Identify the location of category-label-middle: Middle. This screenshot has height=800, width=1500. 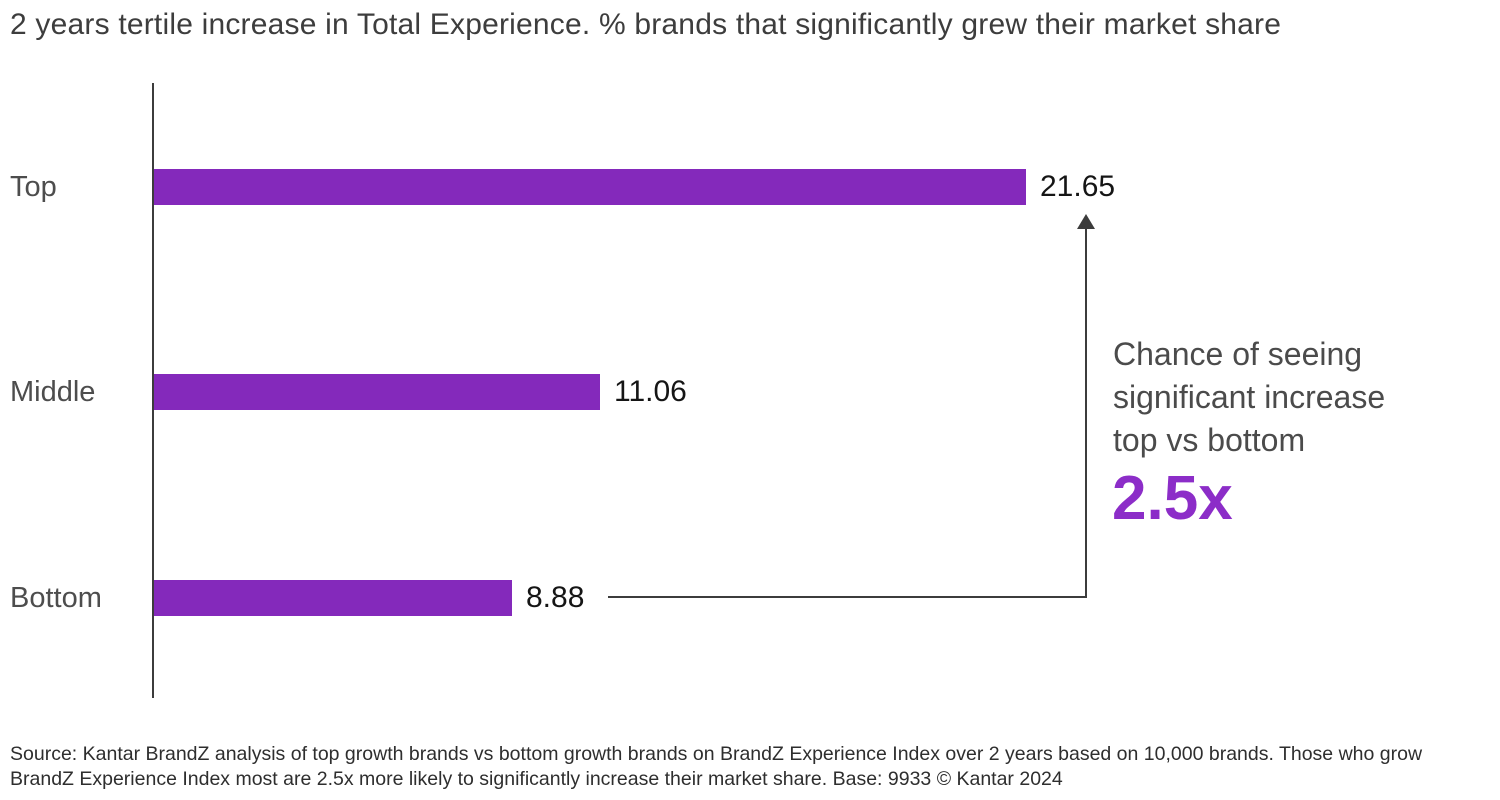
(53, 392).